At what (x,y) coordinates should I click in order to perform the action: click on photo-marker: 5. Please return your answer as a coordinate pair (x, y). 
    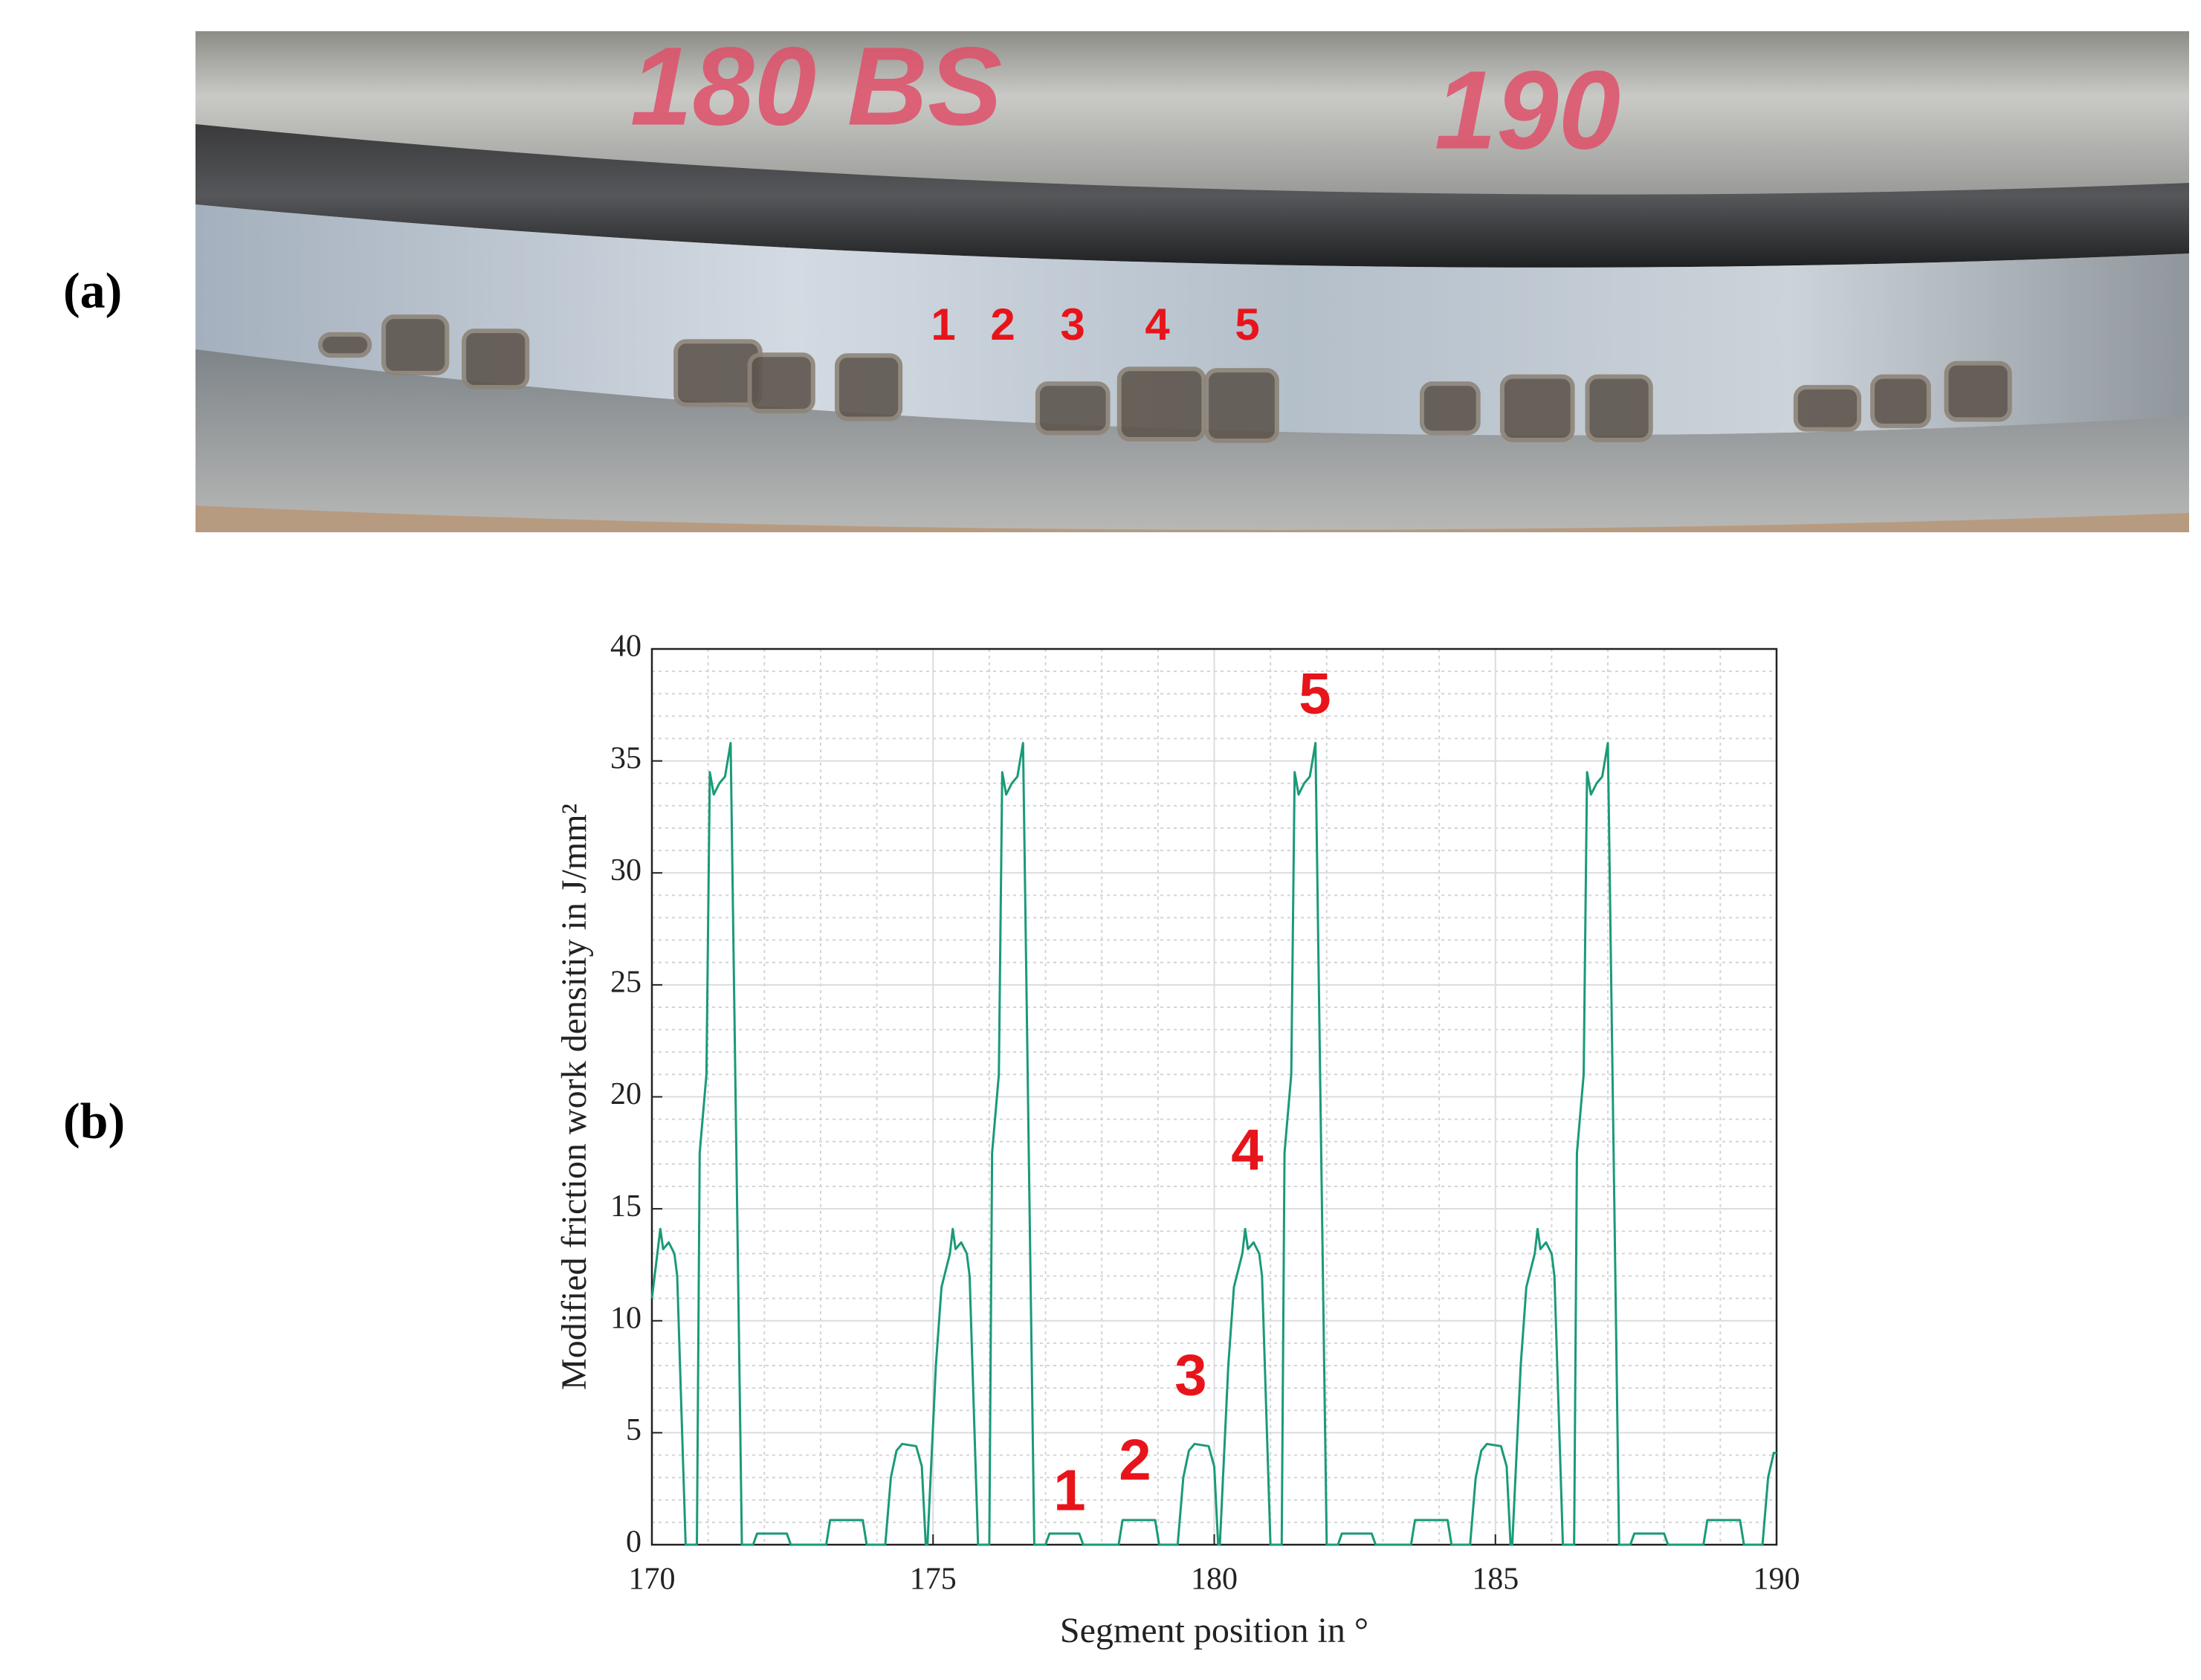
    Looking at the image, I should click on (1247, 325).